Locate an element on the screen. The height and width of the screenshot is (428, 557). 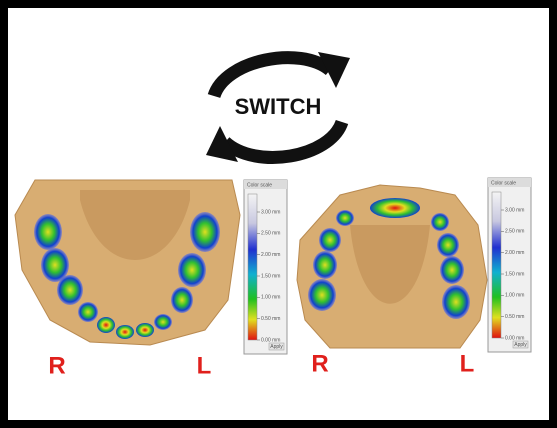
switch-icon is located at coordinates (278, 107).